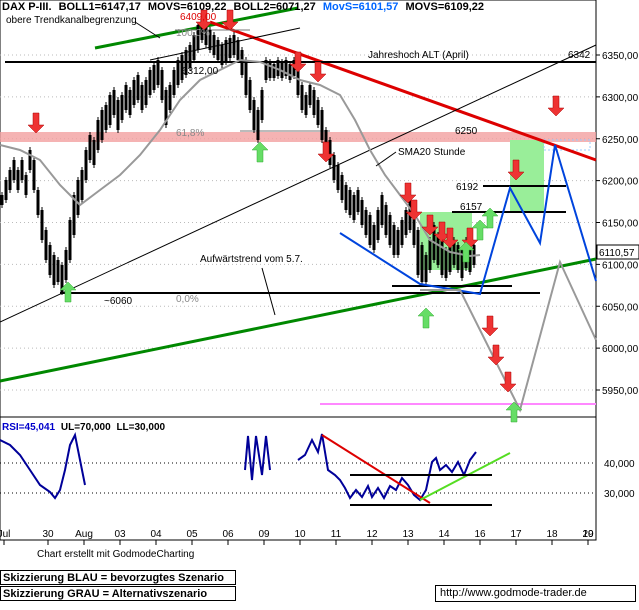 This screenshot has height=610, width=639. What do you see at coordinates (361, 7) in the screenshot?
I see `header-movs-blue: MovS=6101,57` at bounding box center [361, 7].